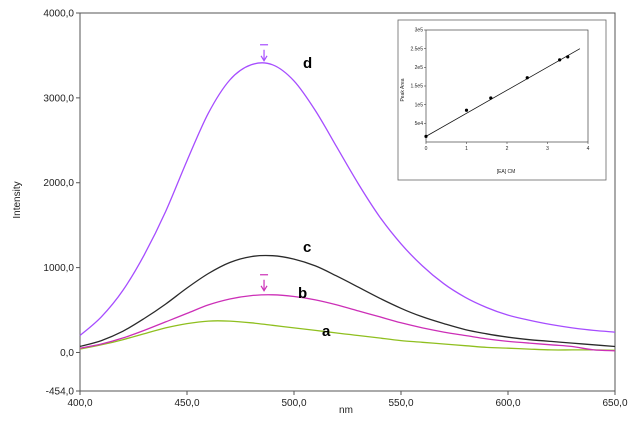 The height and width of the screenshot is (426, 640). What do you see at coordinates (416, 87) in the screenshot?
I see `inset-y-tick-label: 1.5e5` at bounding box center [416, 87].